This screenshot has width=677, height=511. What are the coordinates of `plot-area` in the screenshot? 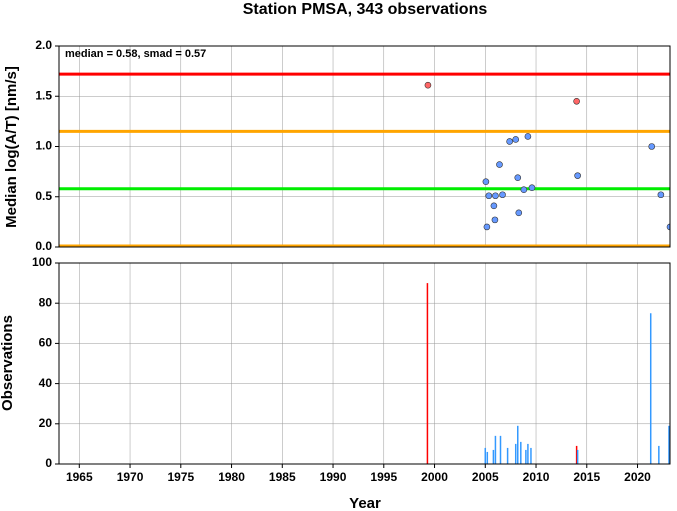 It's located at (548, 373).